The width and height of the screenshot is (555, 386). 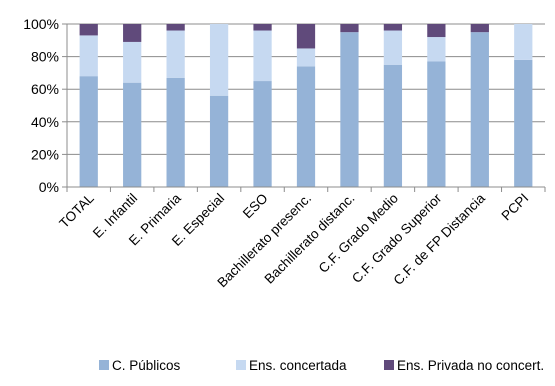 What do you see at coordinates (45, 57) in the screenshot?
I see `y-tick-label: 80%` at bounding box center [45, 57].